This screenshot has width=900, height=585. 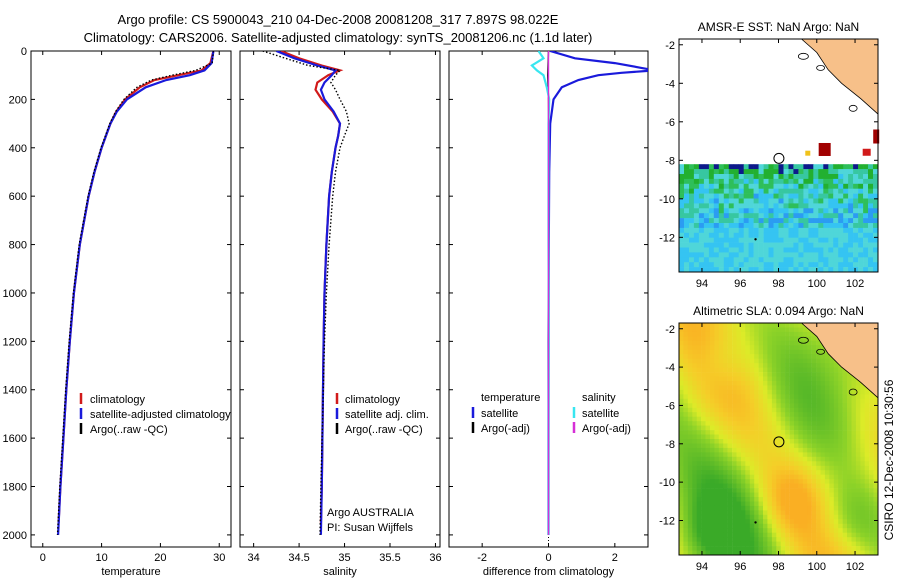 What do you see at coordinates (15, 391) in the screenshot?
I see `temperature-y-tick-label: 1400` at bounding box center [15, 391].